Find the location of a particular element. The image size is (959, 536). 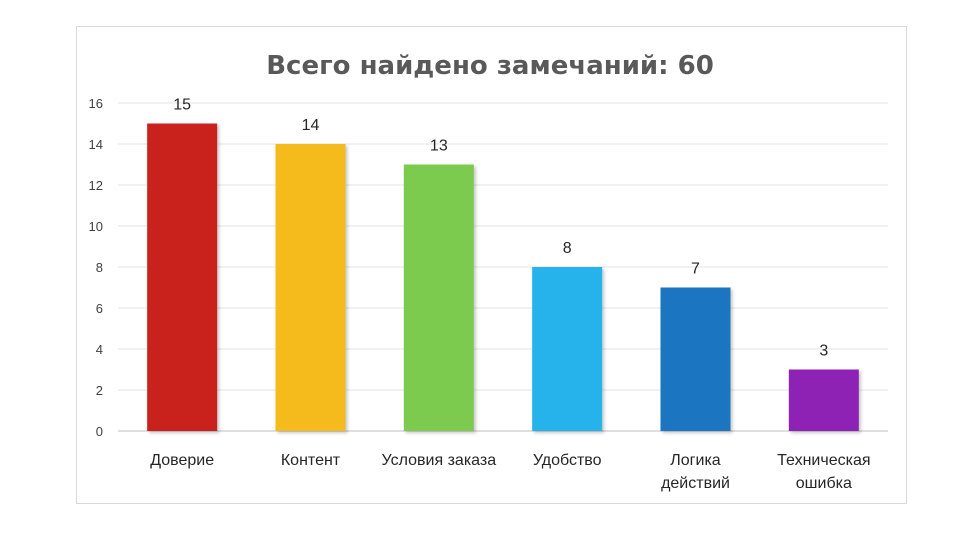

data-label: 13 is located at coordinates (439, 146).